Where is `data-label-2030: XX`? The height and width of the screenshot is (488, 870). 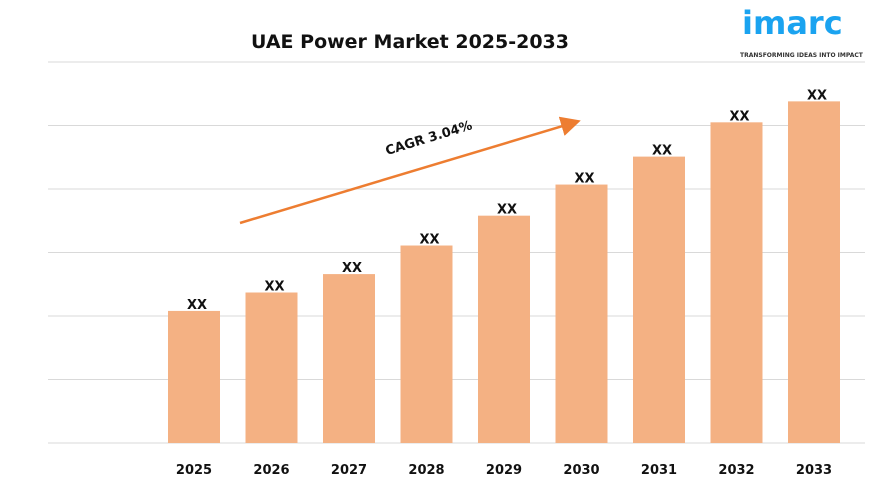 data-label-2030: XX is located at coordinates (584, 179).